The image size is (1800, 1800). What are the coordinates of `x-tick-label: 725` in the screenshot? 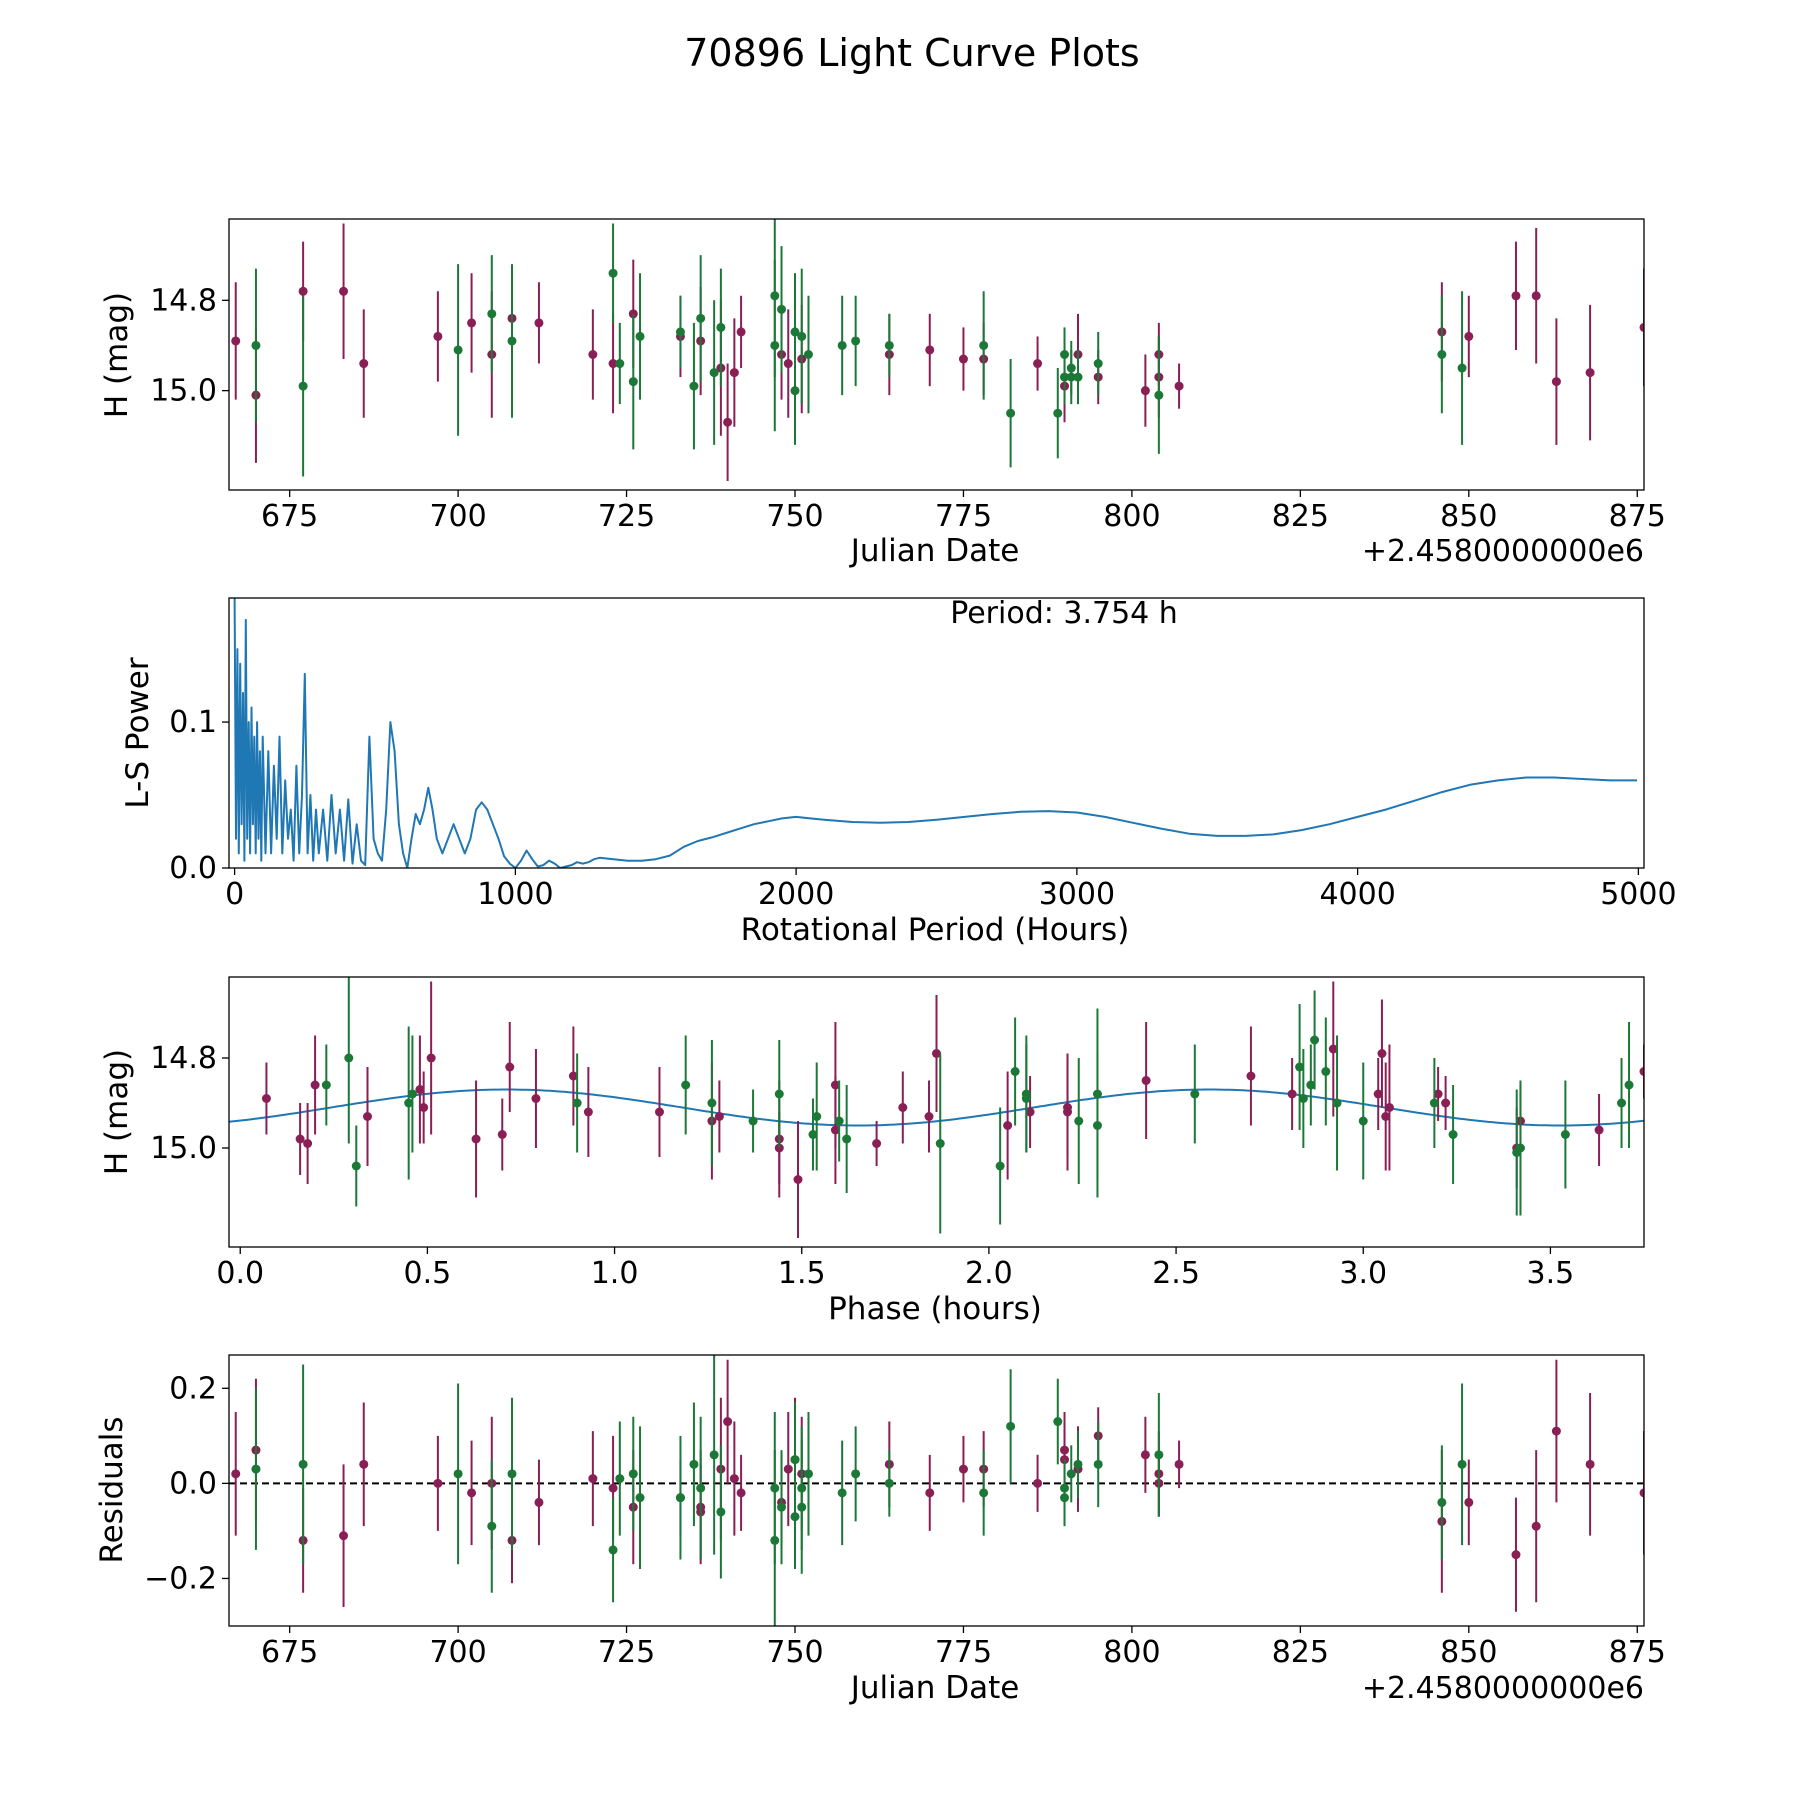 It's located at (626, 1652).